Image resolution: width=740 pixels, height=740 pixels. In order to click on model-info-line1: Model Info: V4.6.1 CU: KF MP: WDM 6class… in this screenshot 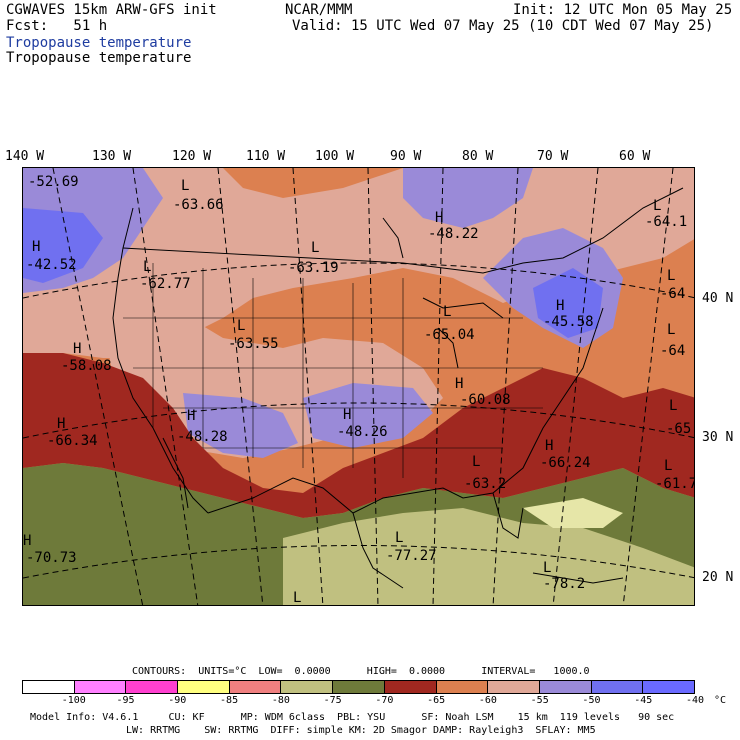, I will do `click(352, 717)`.